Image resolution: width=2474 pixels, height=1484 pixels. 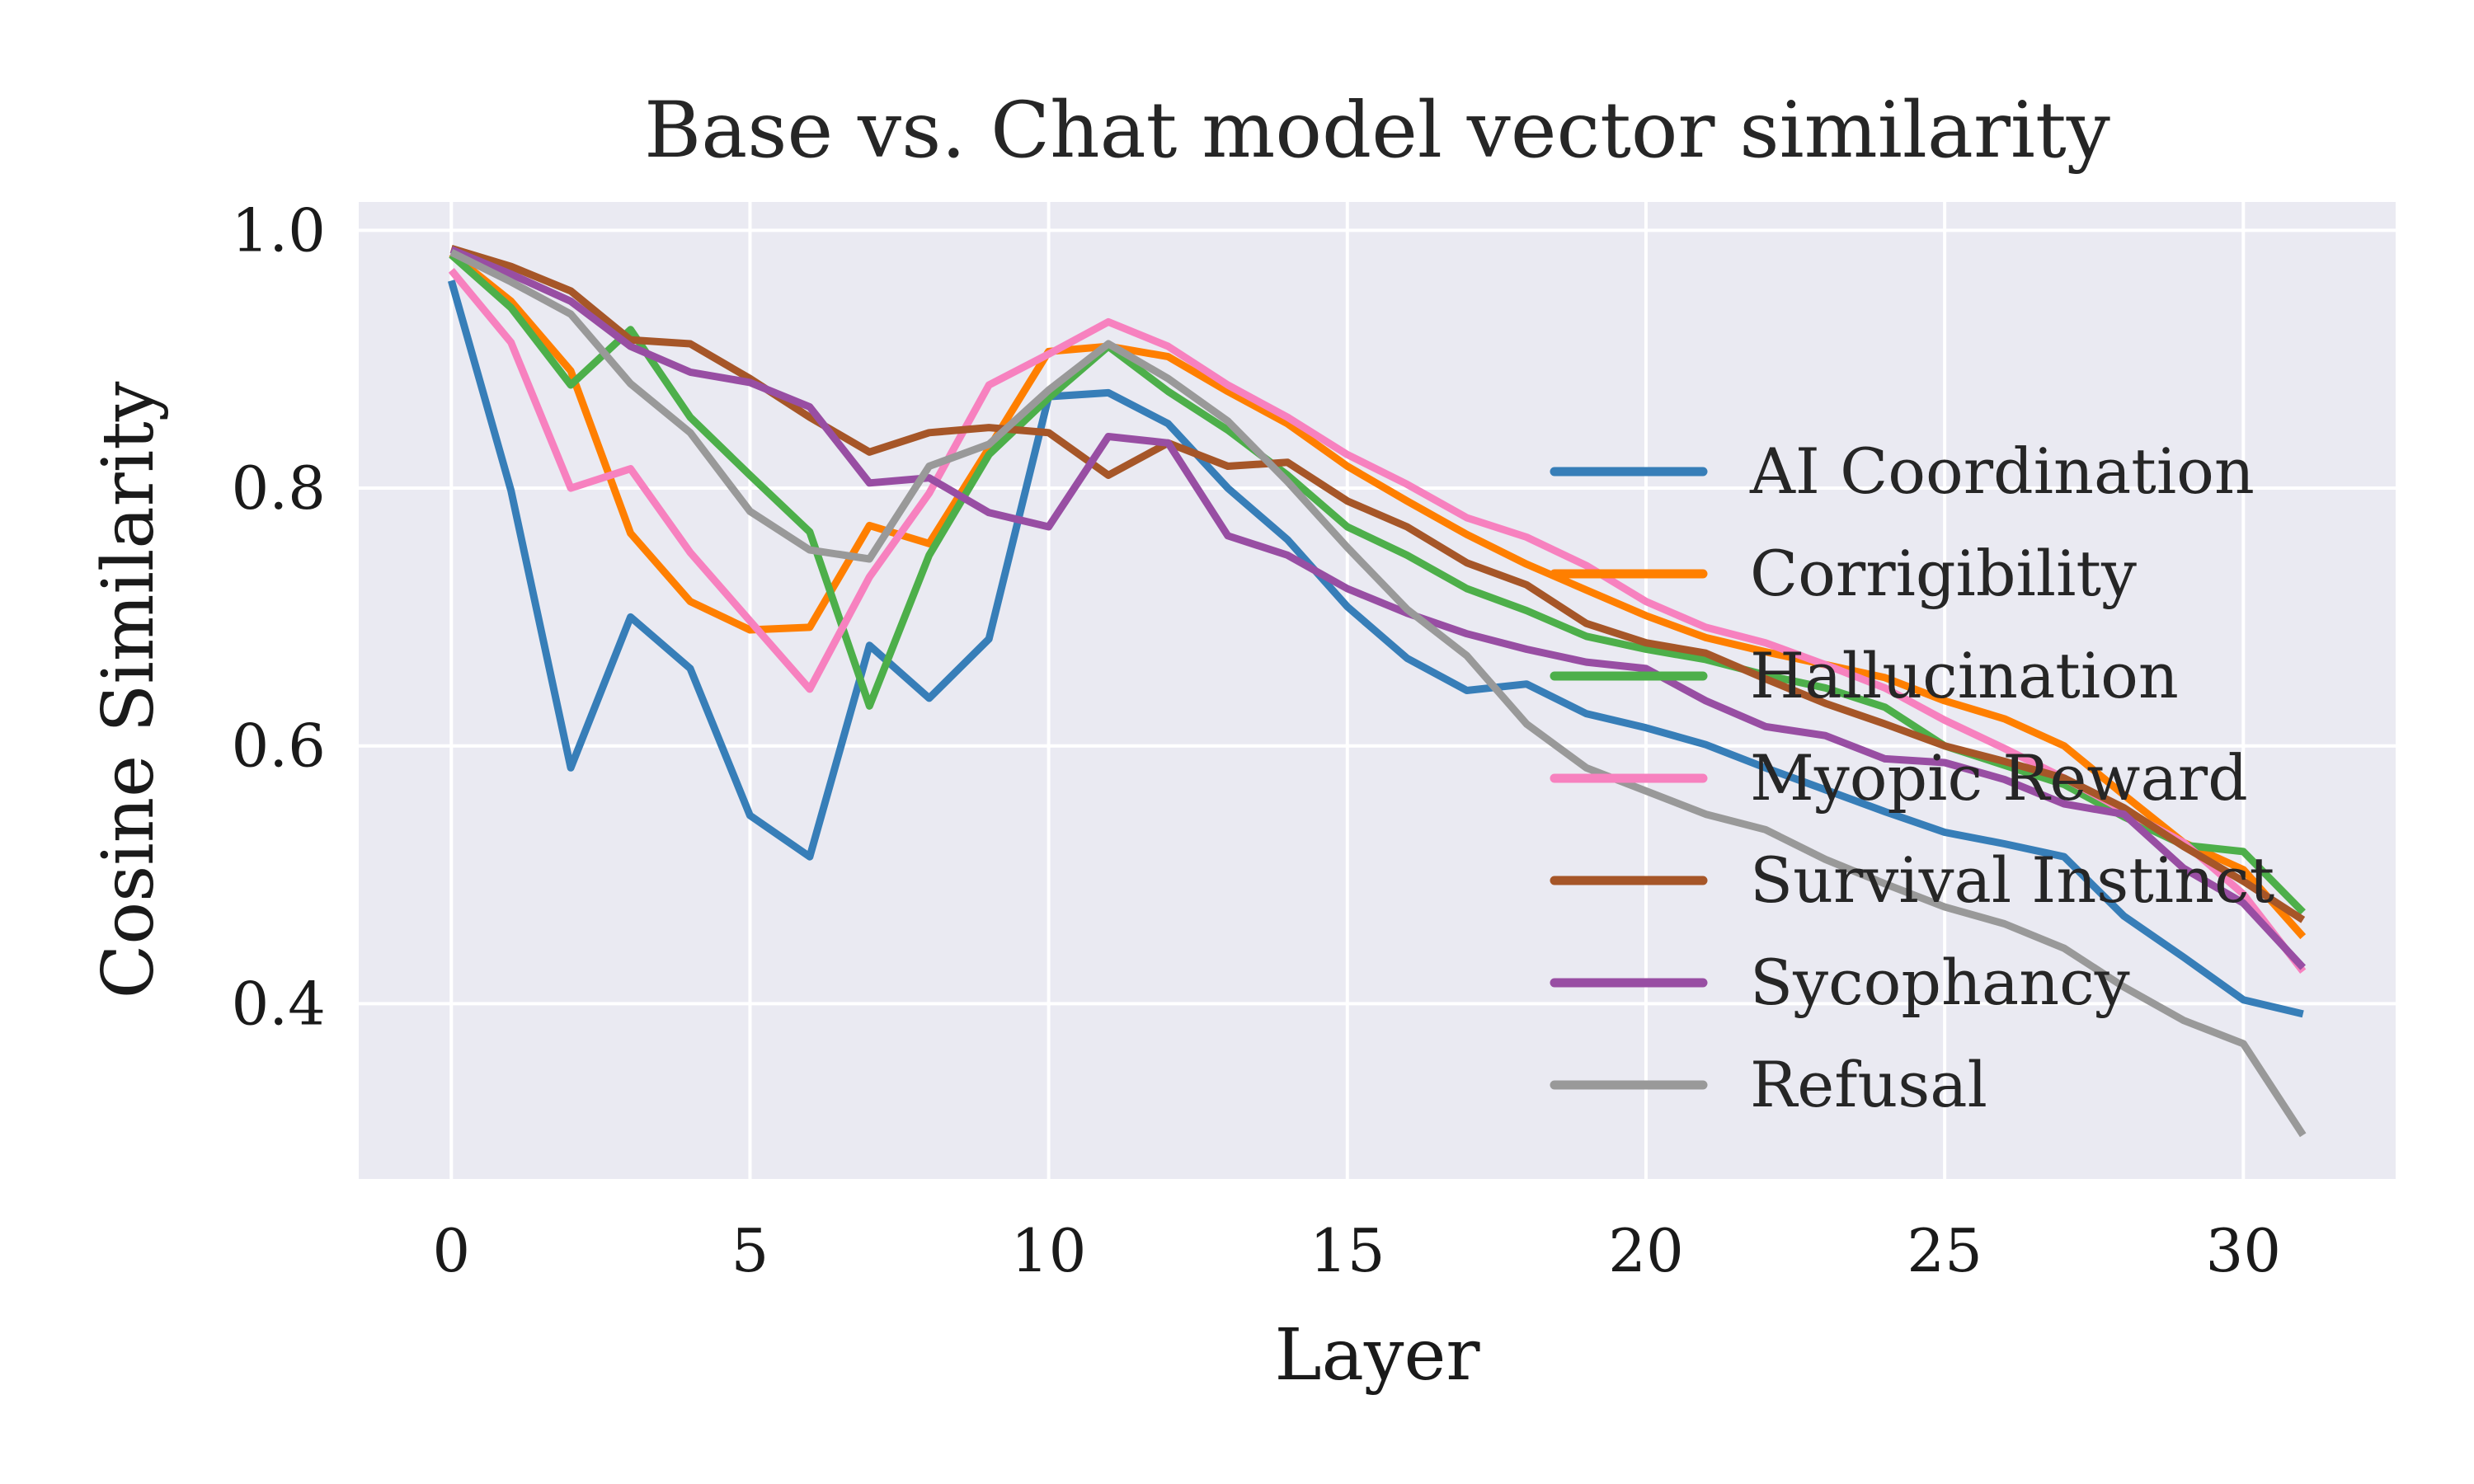 I want to click on y-tick-label: 0.8, so click(x=278, y=488).